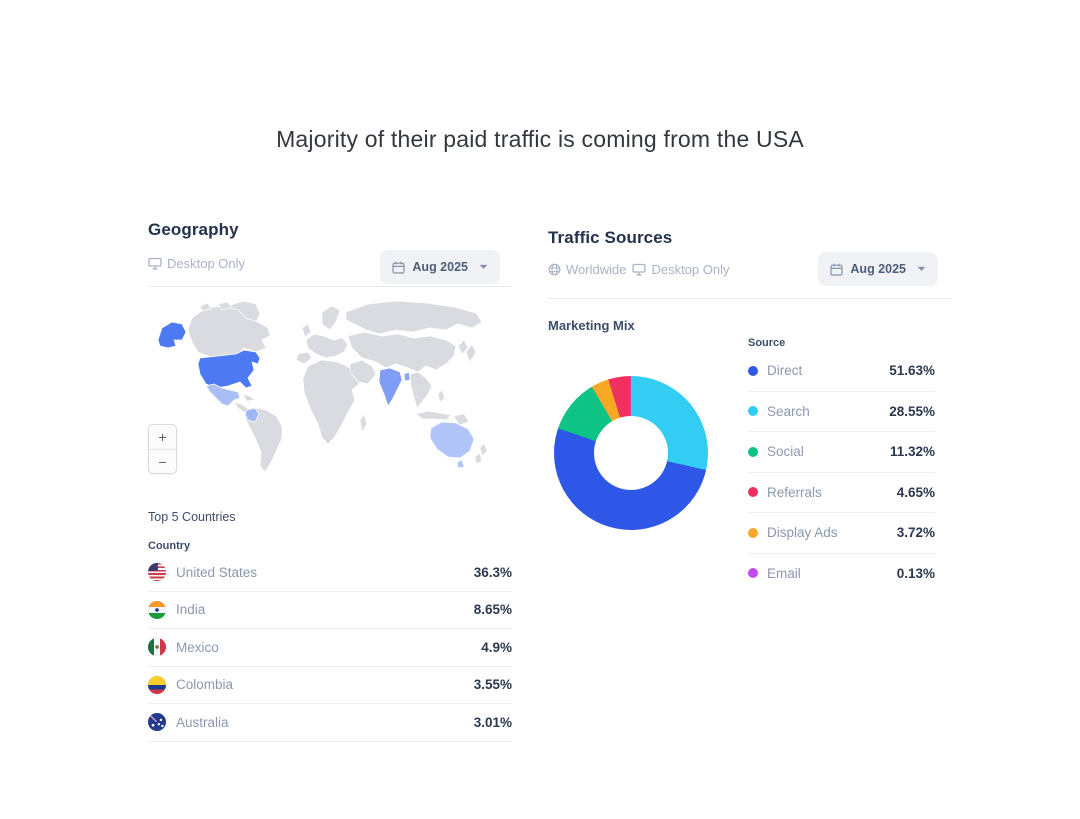 Image resolution: width=1080 pixels, height=819 pixels. Describe the element at coordinates (788, 411) in the screenshot. I see `legend-label: Search` at that location.